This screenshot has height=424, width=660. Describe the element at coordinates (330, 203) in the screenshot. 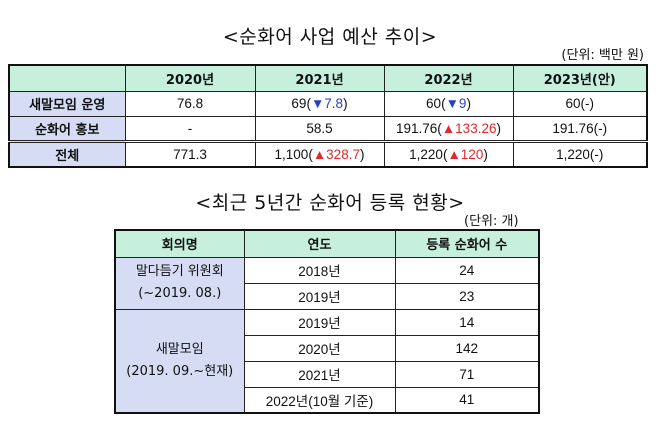

I see `registration-title: <최근 5년간 순화어 등록 현황>` at that location.